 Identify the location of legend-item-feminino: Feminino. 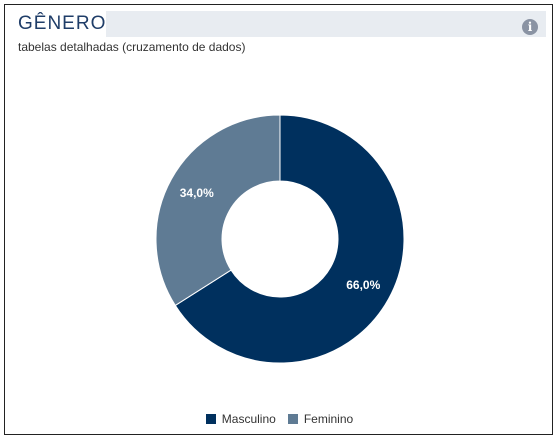
(320, 419).